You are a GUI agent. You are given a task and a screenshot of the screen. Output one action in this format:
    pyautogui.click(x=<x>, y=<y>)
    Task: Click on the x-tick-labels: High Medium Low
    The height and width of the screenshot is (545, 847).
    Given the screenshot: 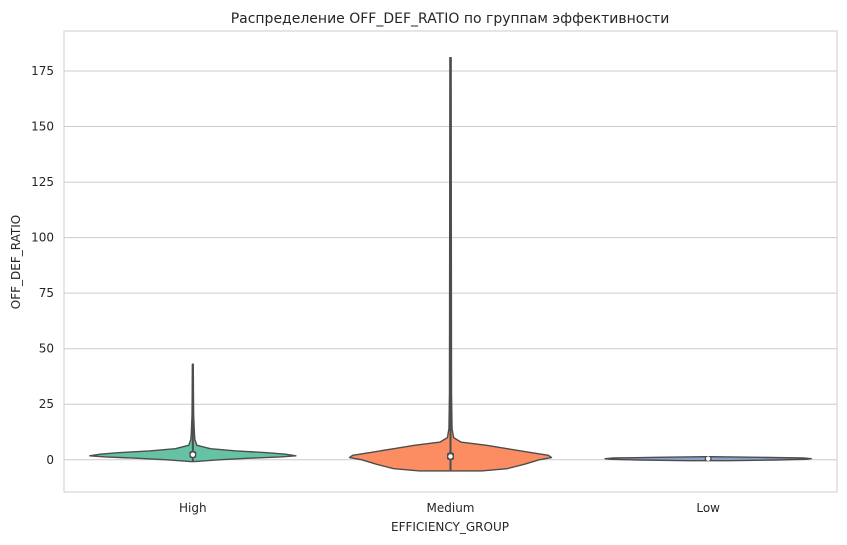 What is the action you would take?
    pyautogui.click(x=449, y=508)
    